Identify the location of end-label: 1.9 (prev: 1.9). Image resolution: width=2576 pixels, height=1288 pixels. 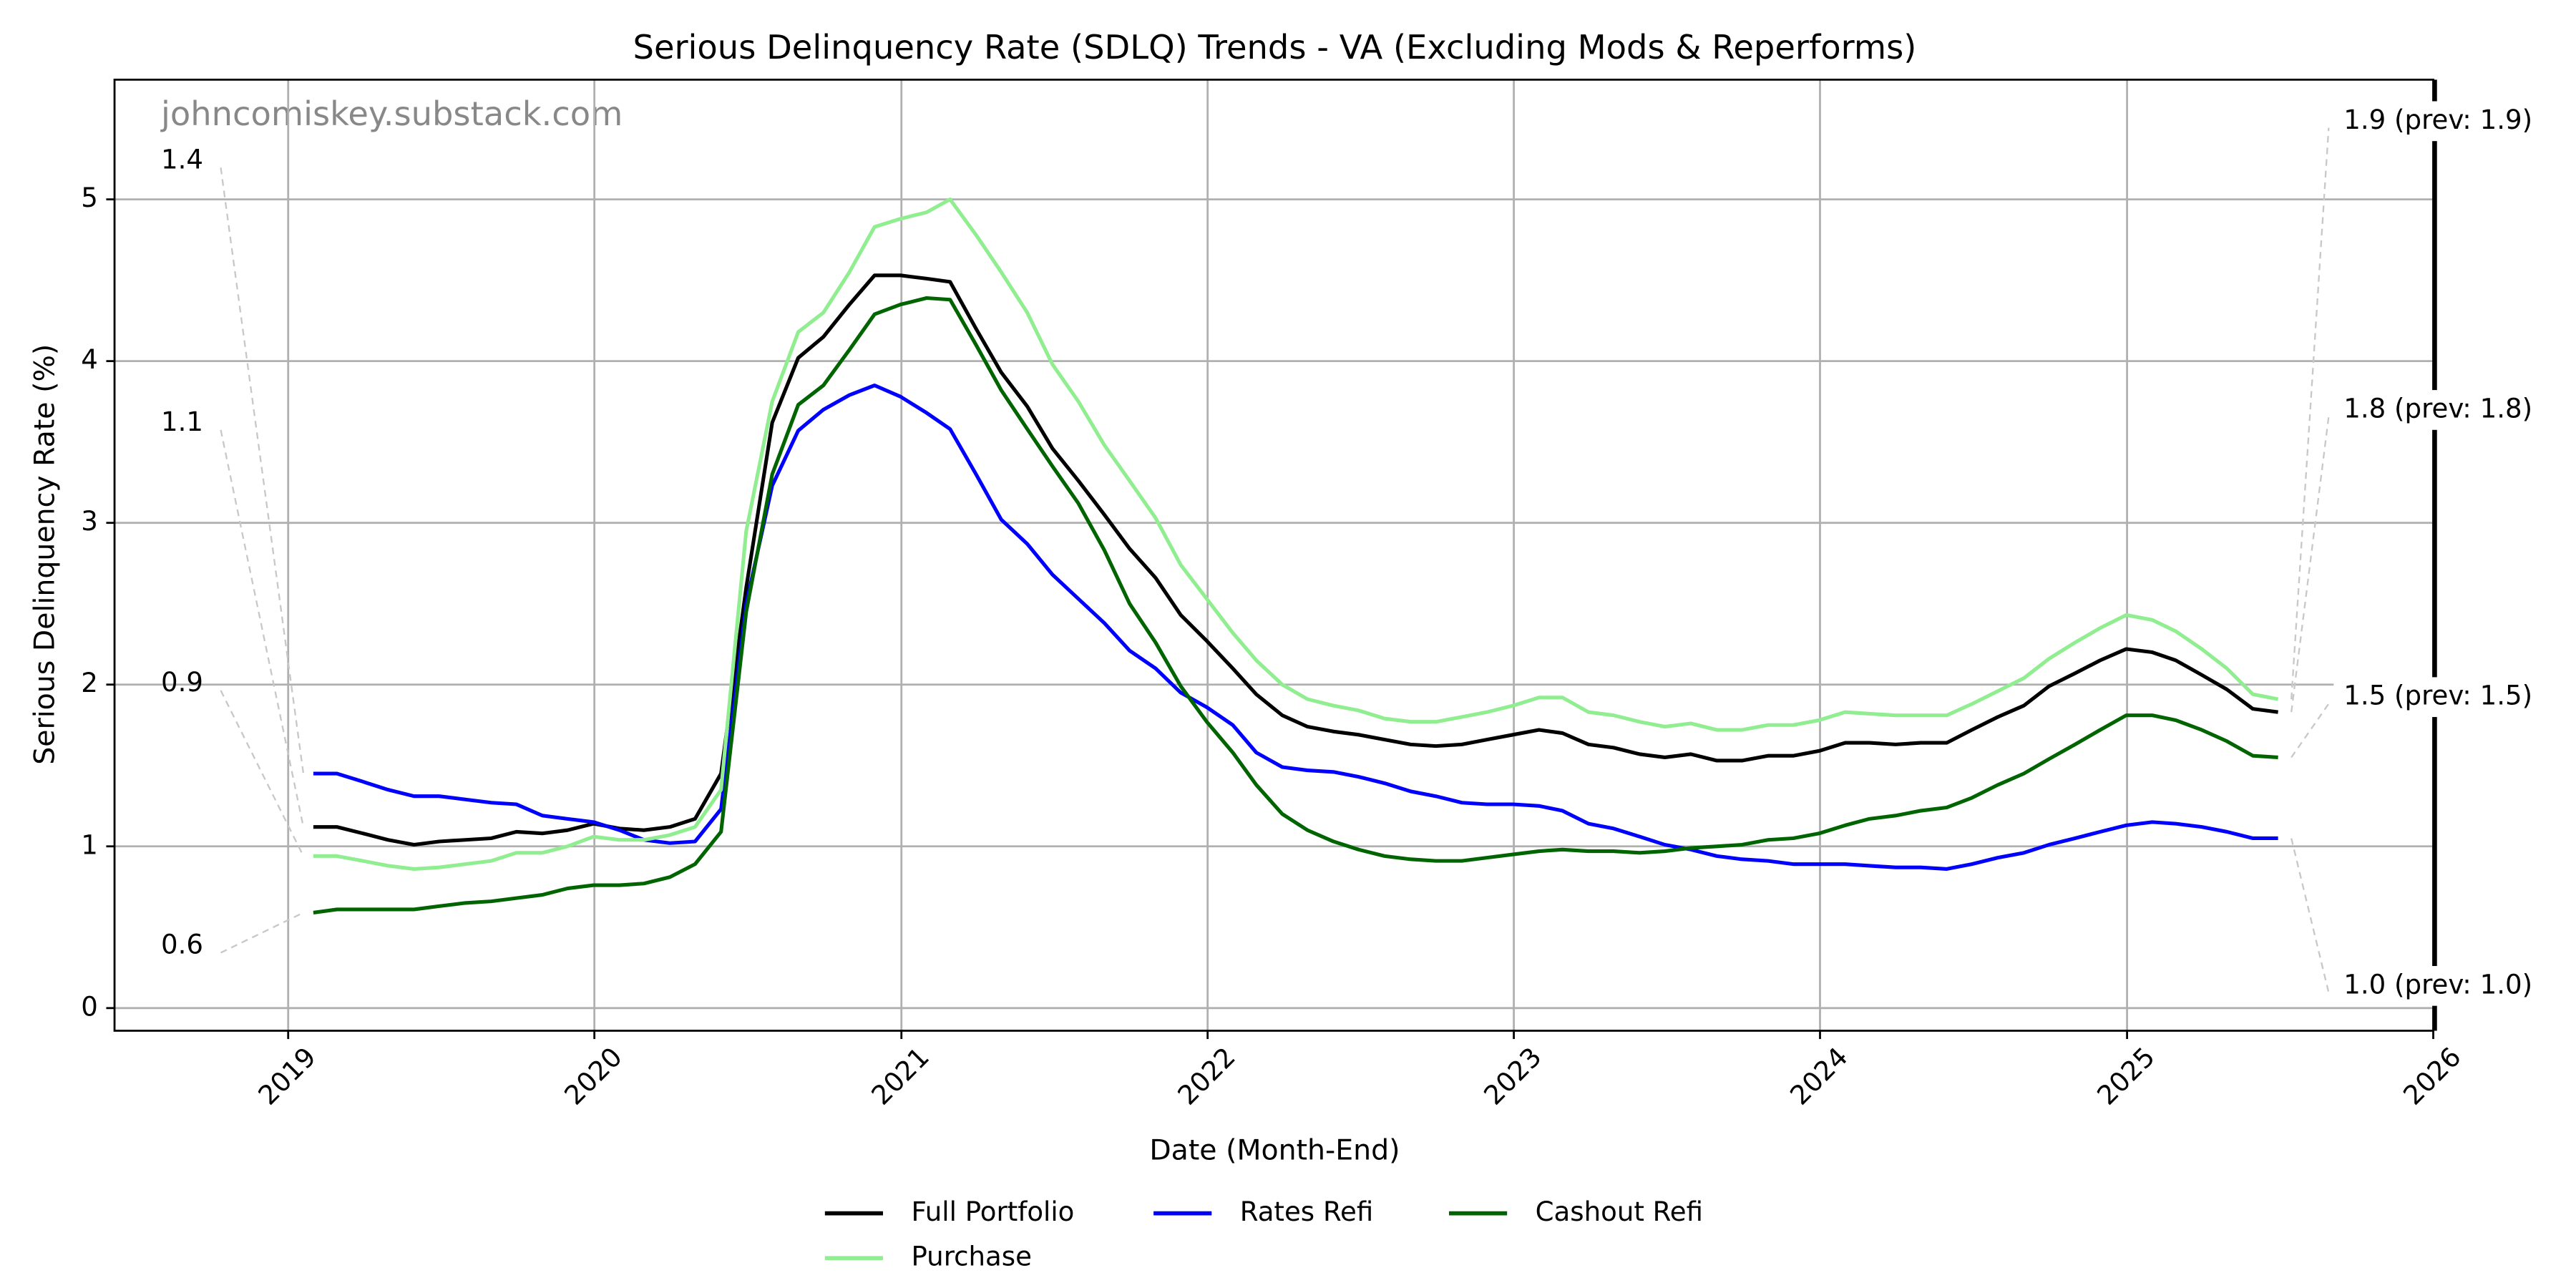
(2437, 119).